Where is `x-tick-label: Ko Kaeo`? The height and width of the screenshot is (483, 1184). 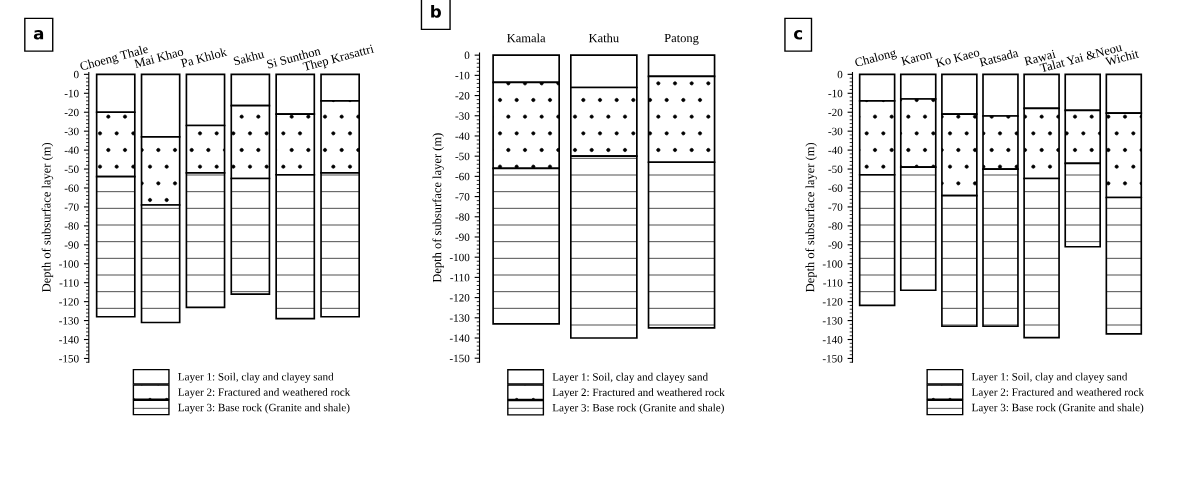 x-tick-label: Ko Kaeo is located at coordinates (957, 57).